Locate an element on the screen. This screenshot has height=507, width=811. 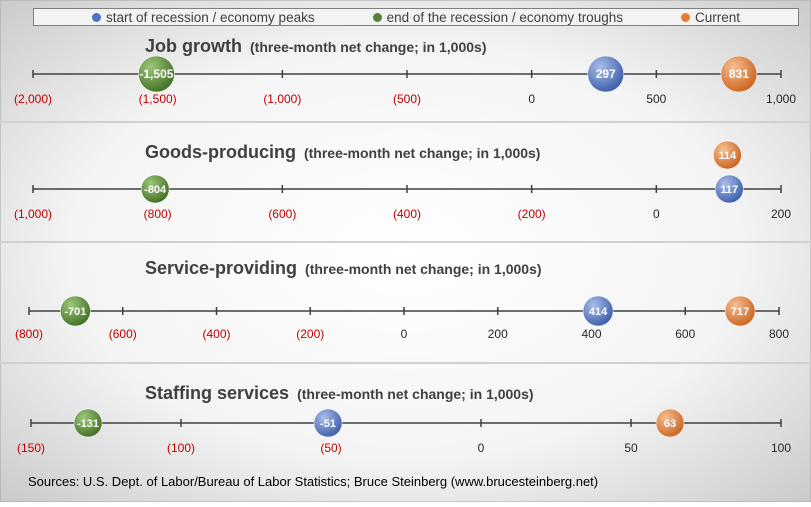
data-label-current: 717 is located at coordinates (740, 312).